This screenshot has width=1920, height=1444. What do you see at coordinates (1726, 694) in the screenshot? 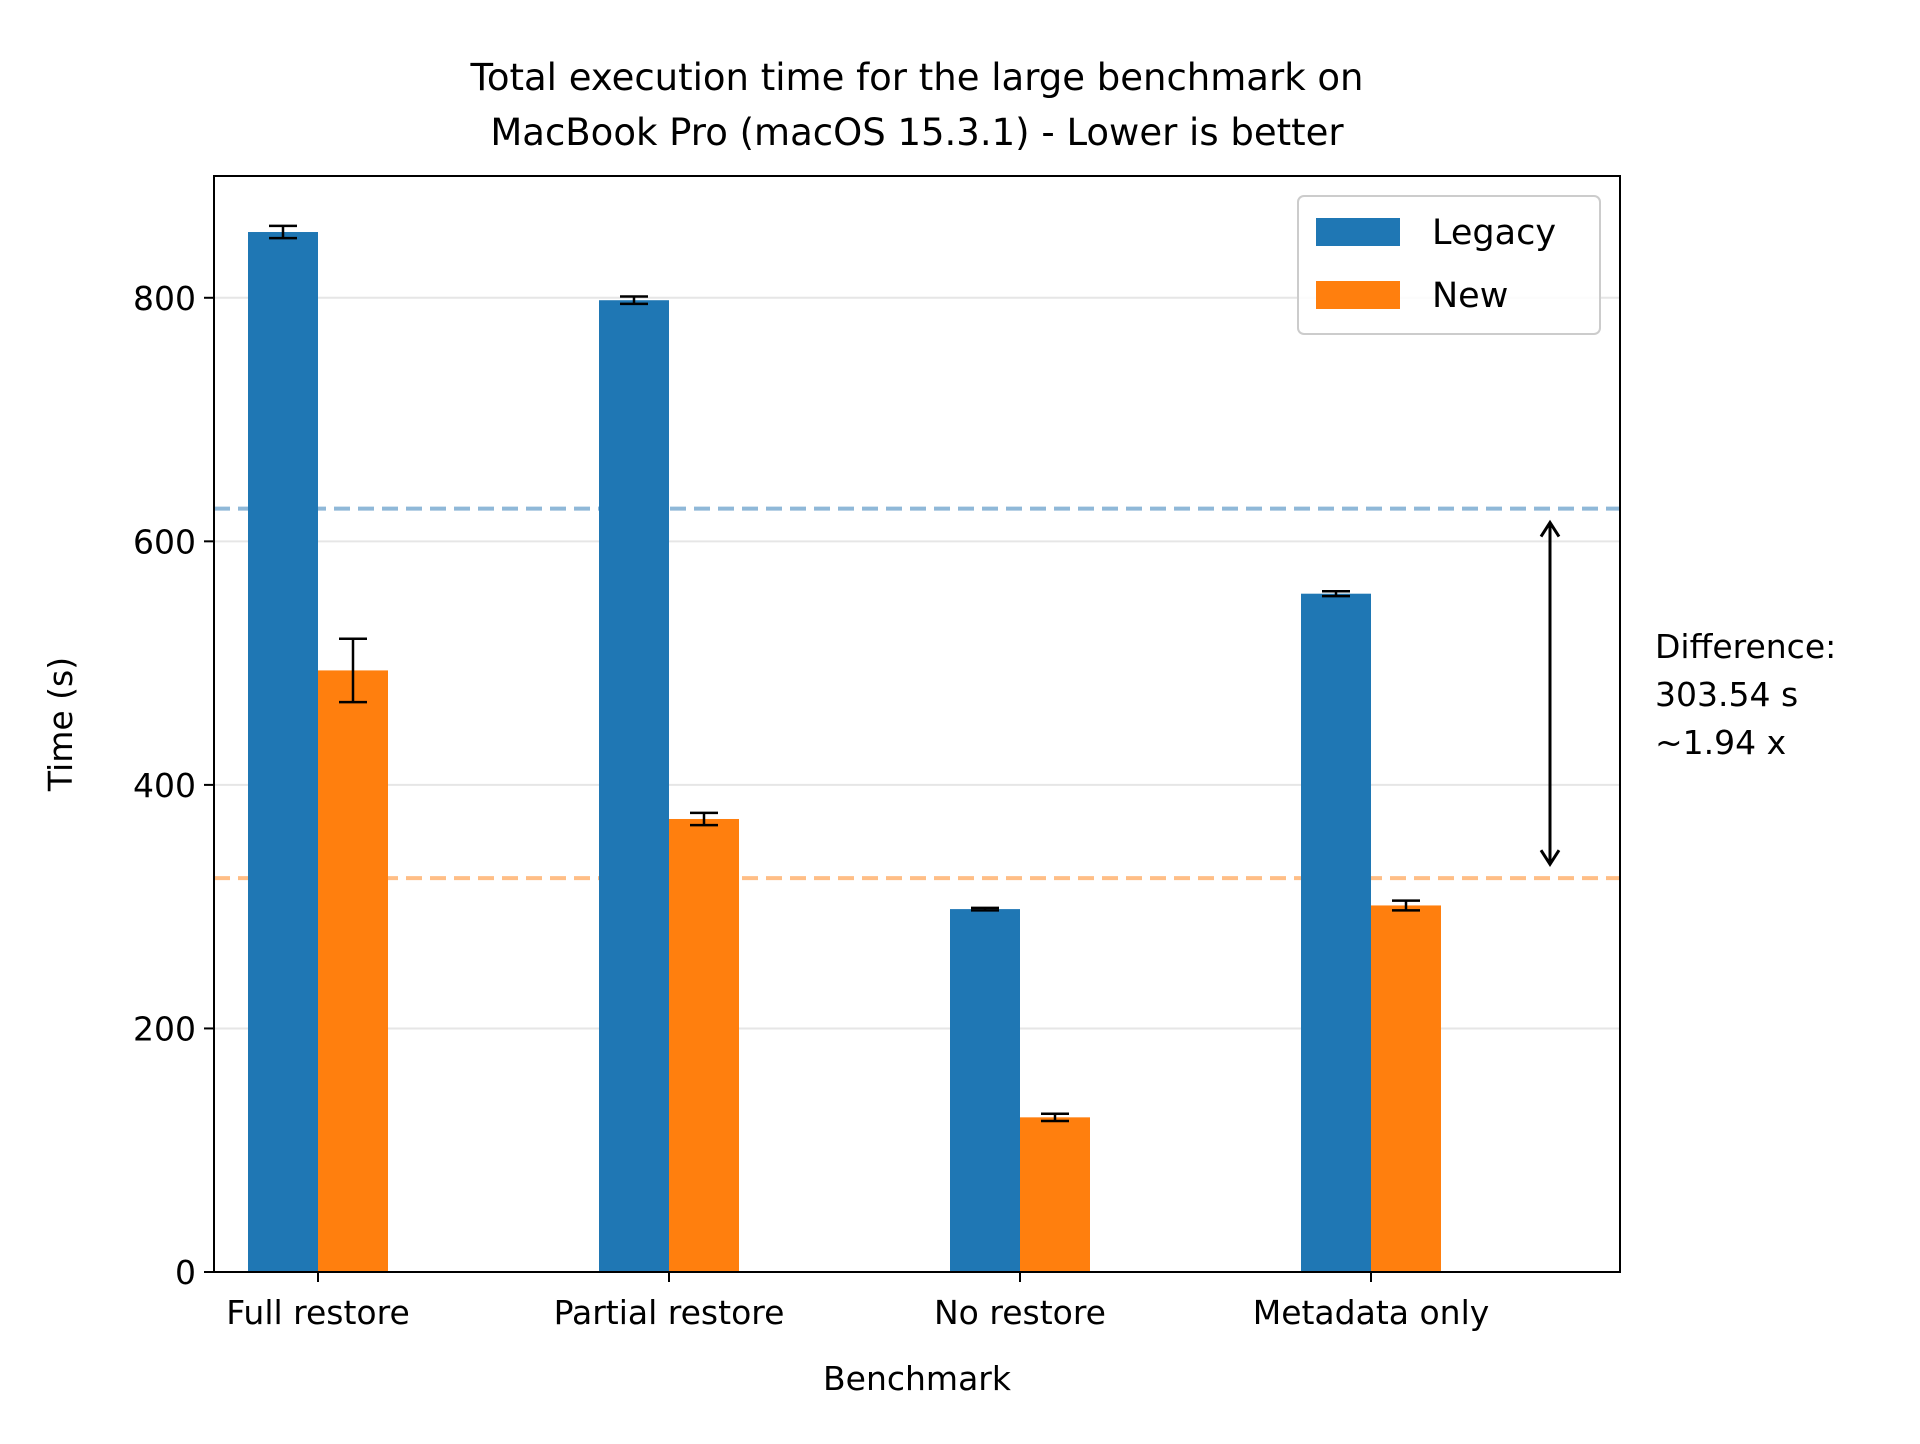
I see `difference-text-line: 303.54 s` at bounding box center [1726, 694].